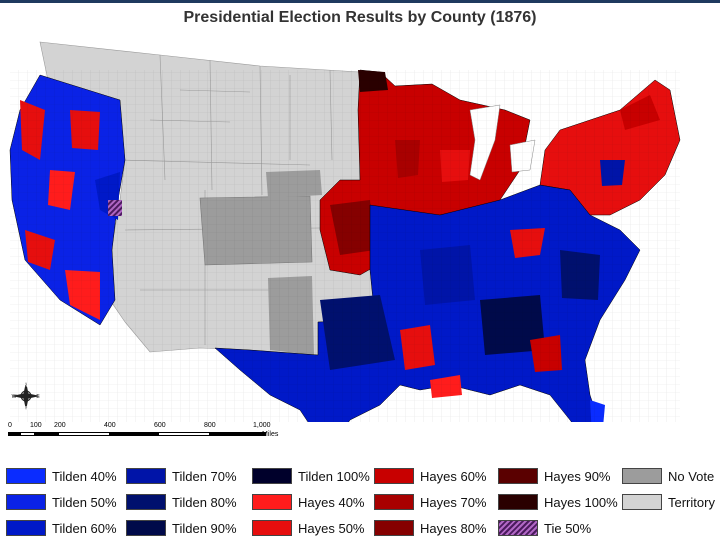 The width and height of the screenshot is (720, 540). I want to click on legend-label: Hayes 60%, so click(453, 476).